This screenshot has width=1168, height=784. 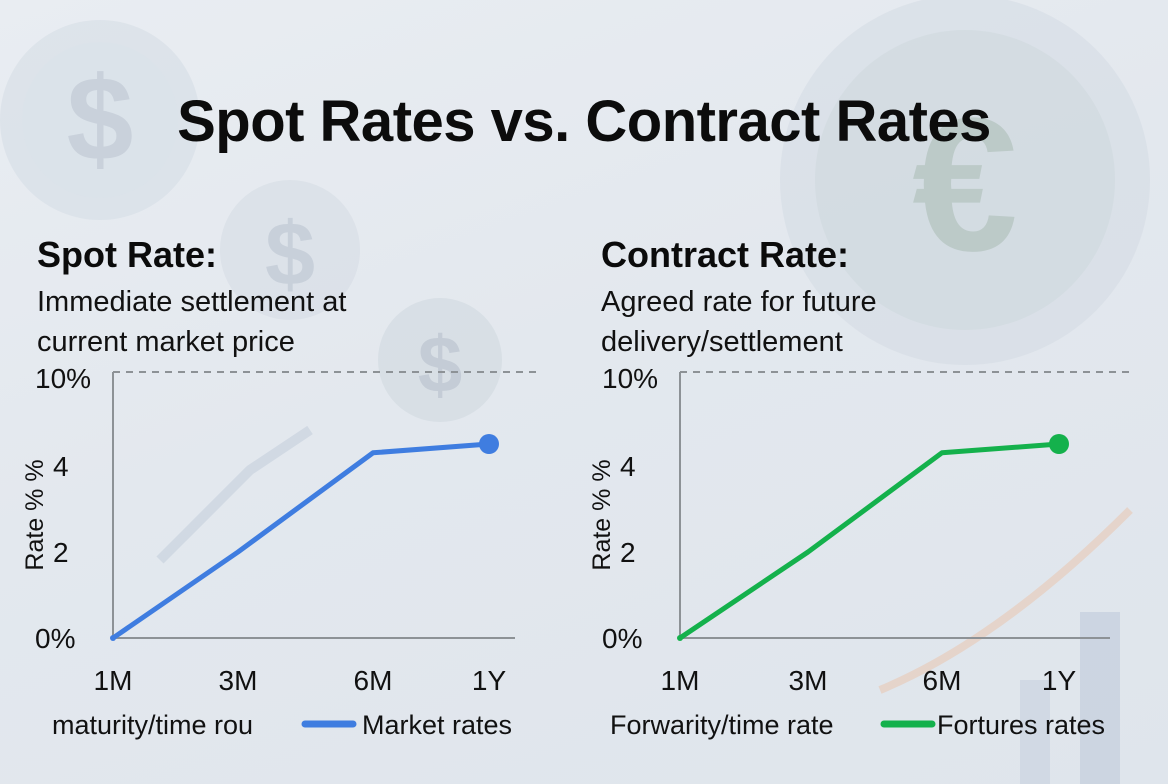 What do you see at coordinates (373, 680) in the screenshot?
I see `spot-x-tick-label: 6M` at bounding box center [373, 680].